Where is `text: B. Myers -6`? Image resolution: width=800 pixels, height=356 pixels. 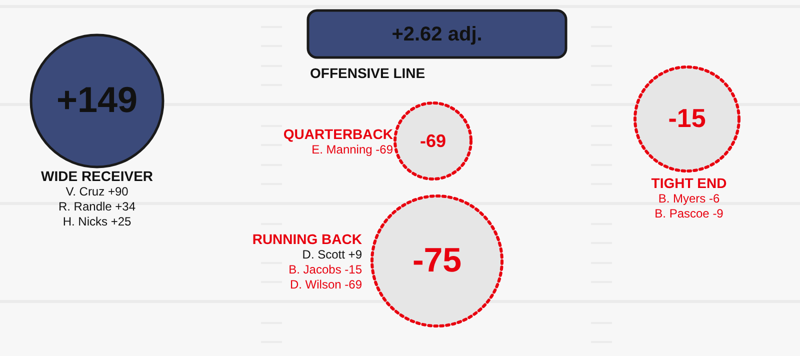 text: B. Myers -6 is located at coordinates (689, 198).